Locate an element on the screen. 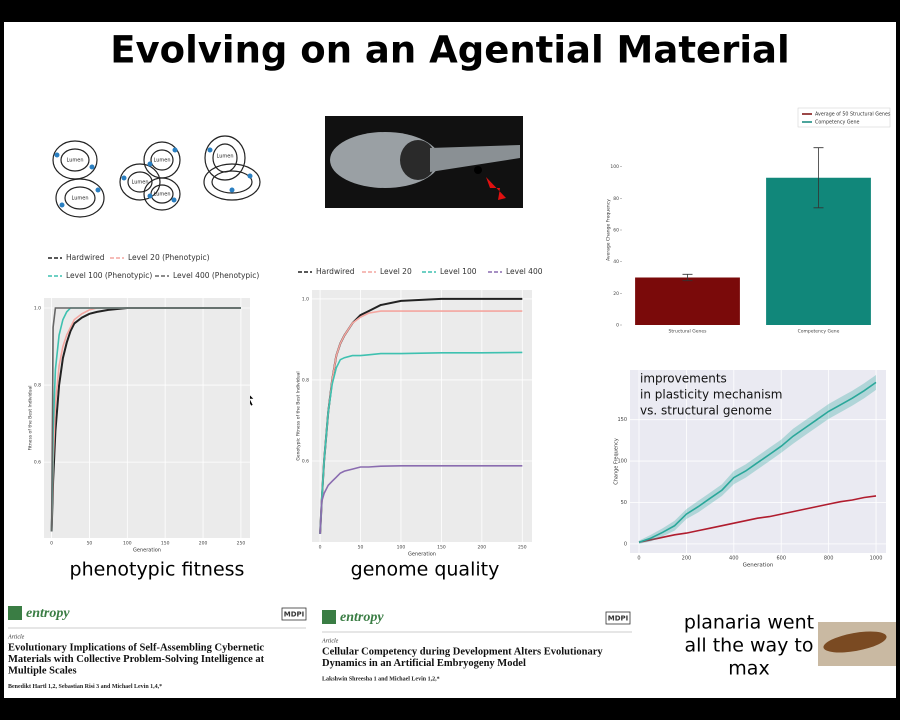 Image resolution: width=900 pixels, height=720 pixels. legend-label: Level 100 (Phenotypic) is located at coordinates (109, 275).